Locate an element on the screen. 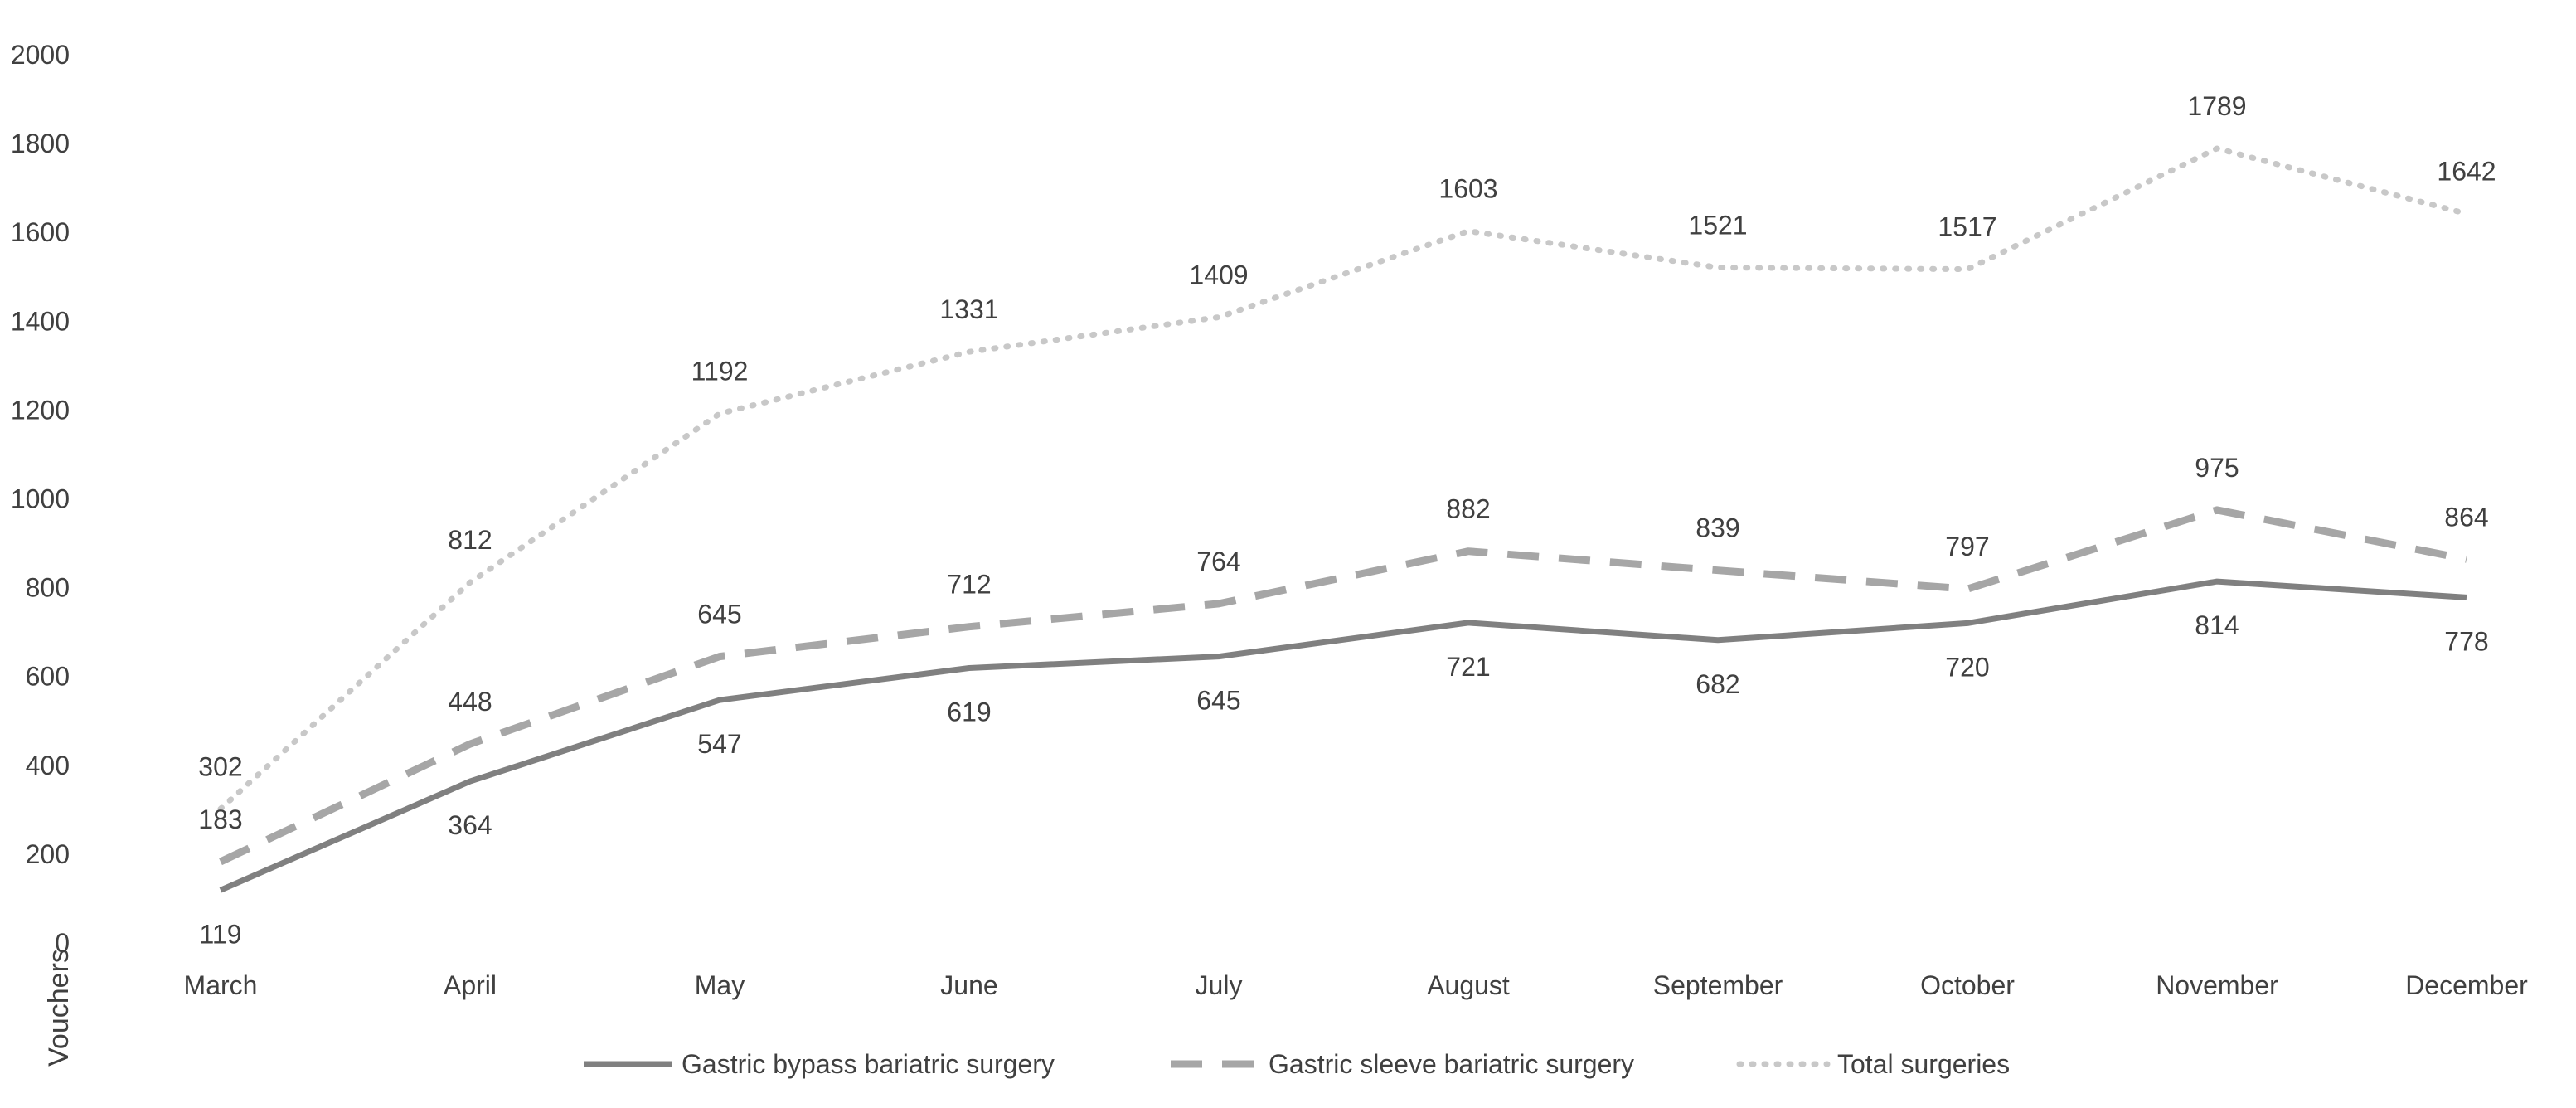 This screenshot has width=2576, height=1108. data-label: 1409 is located at coordinates (1218, 275).